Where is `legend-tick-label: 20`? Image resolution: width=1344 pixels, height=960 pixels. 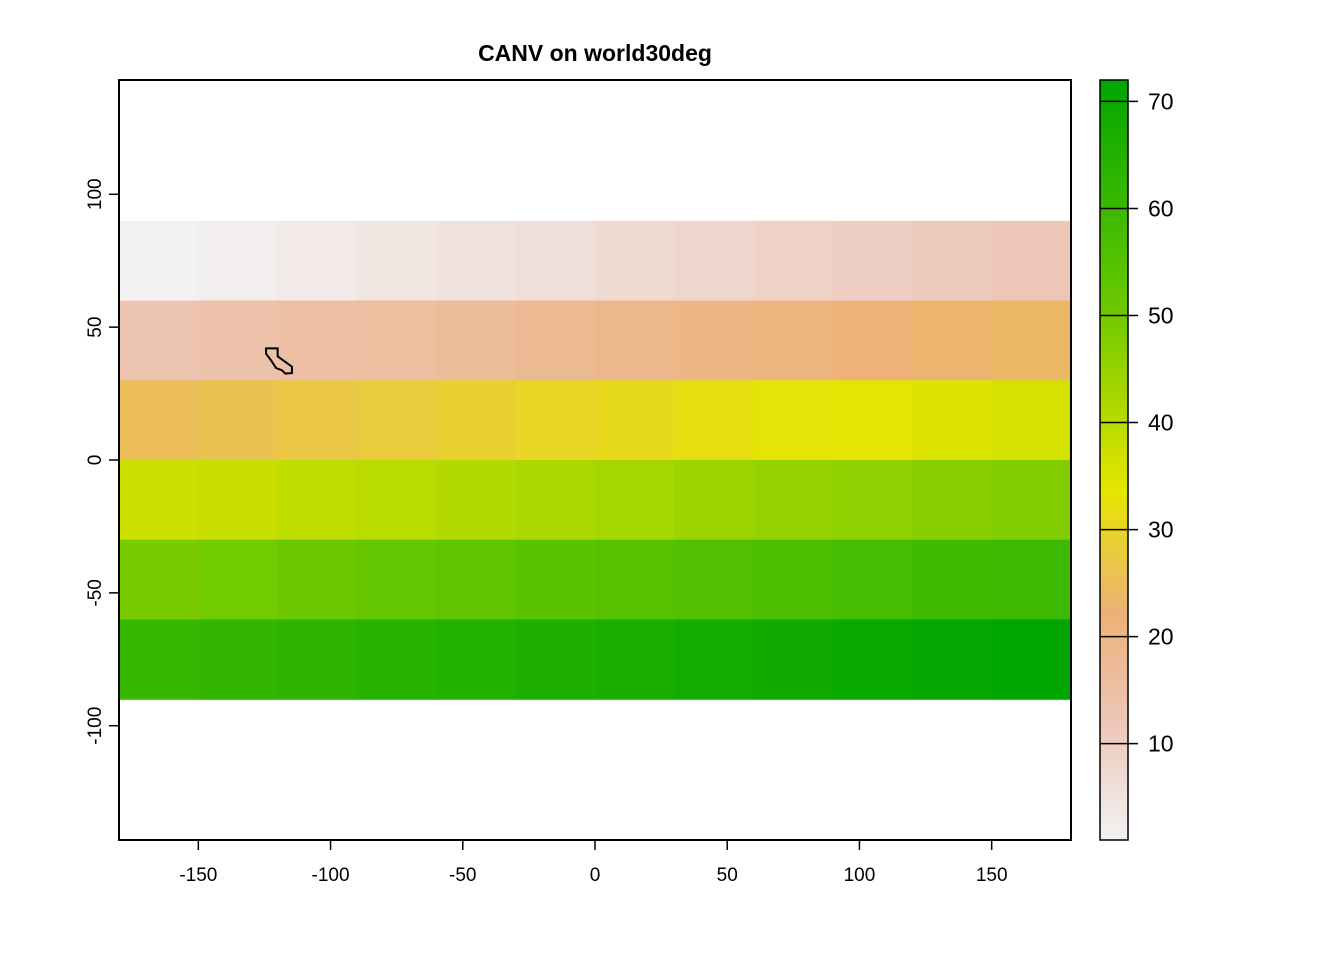
legend-tick-label: 20 is located at coordinates (1161, 637).